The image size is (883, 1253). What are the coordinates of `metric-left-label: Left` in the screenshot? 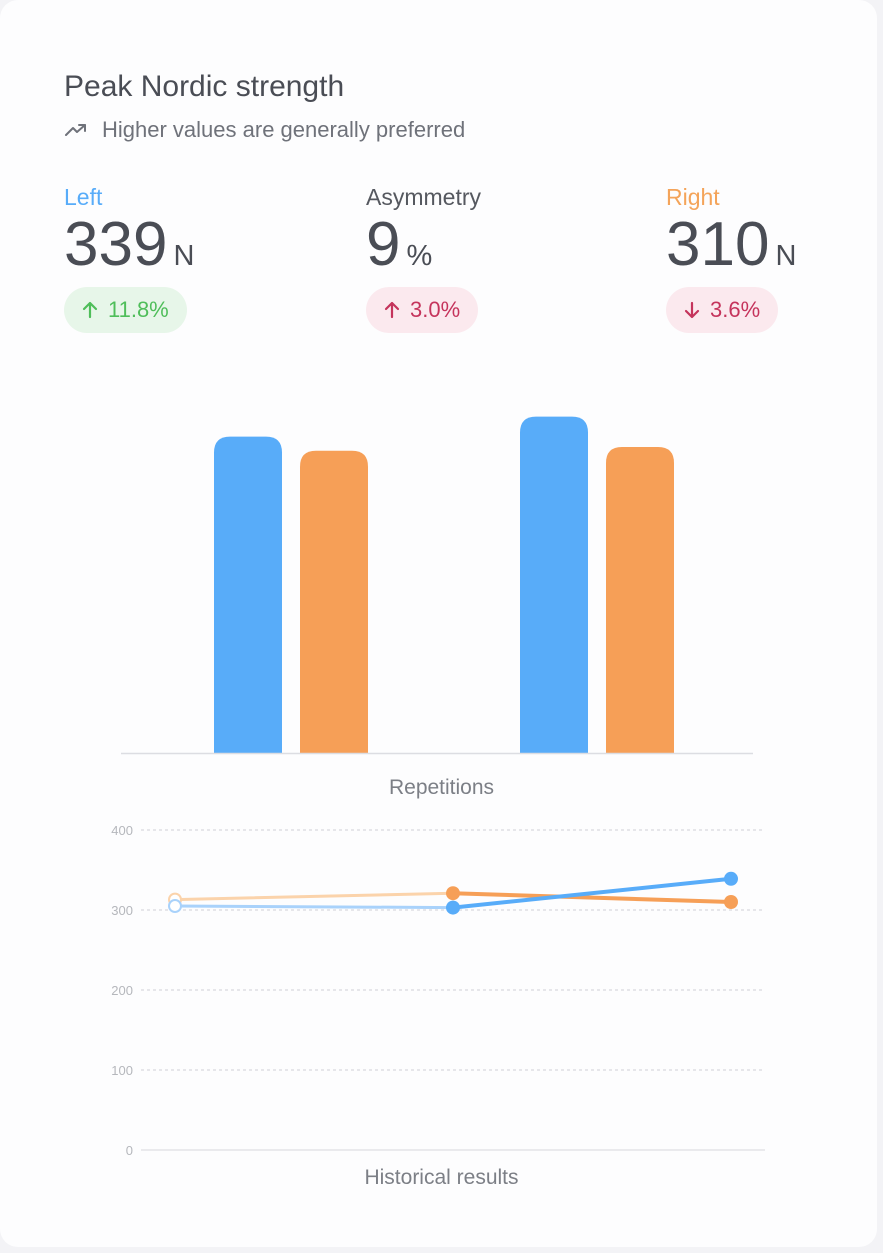 It's located at (83, 197).